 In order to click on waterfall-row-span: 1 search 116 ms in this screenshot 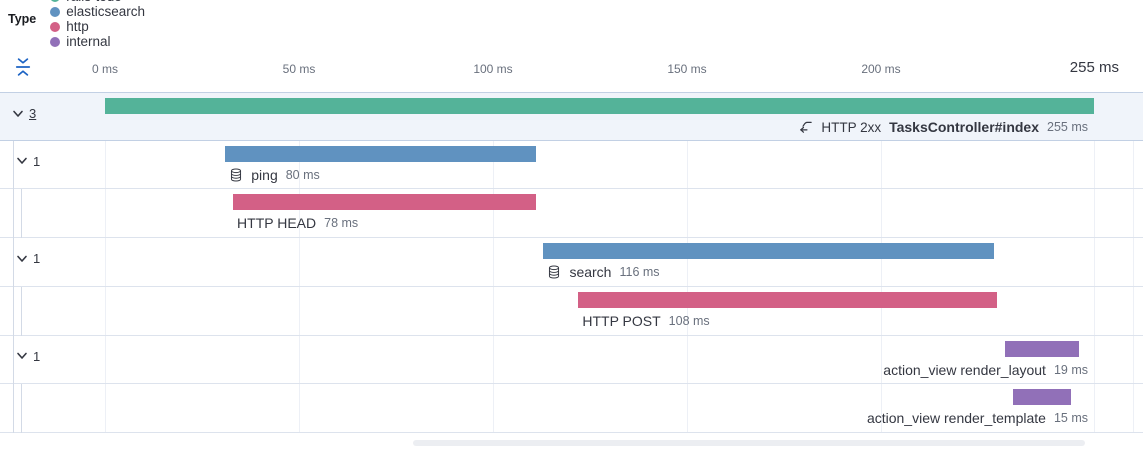, I will do `click(571, 262)`.